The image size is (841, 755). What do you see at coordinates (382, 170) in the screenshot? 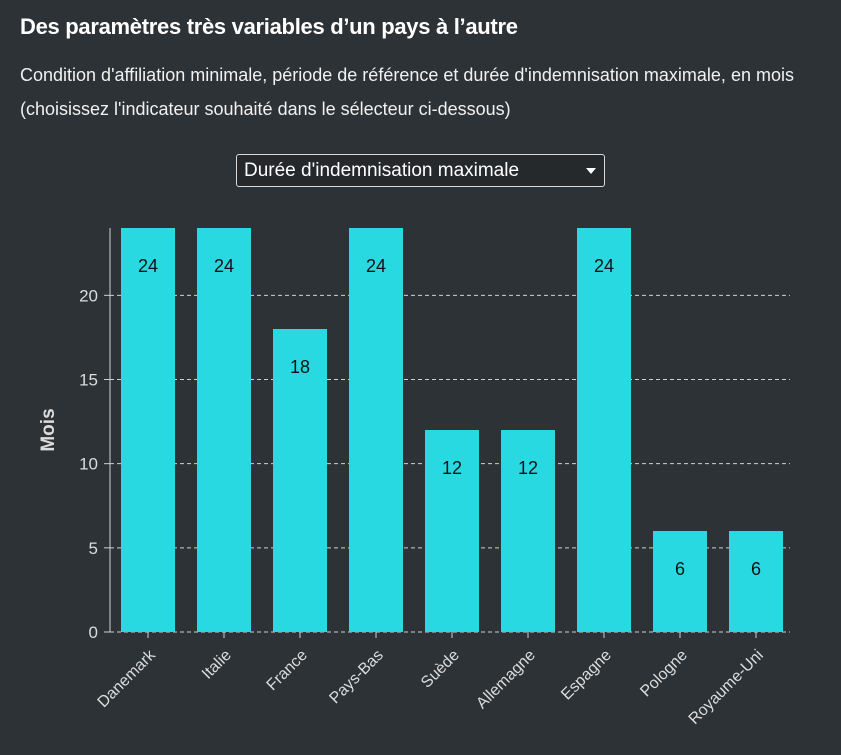
I see `indicator-select-value: Durée d'indemnisation maximale` at bounding box center [382, 170].